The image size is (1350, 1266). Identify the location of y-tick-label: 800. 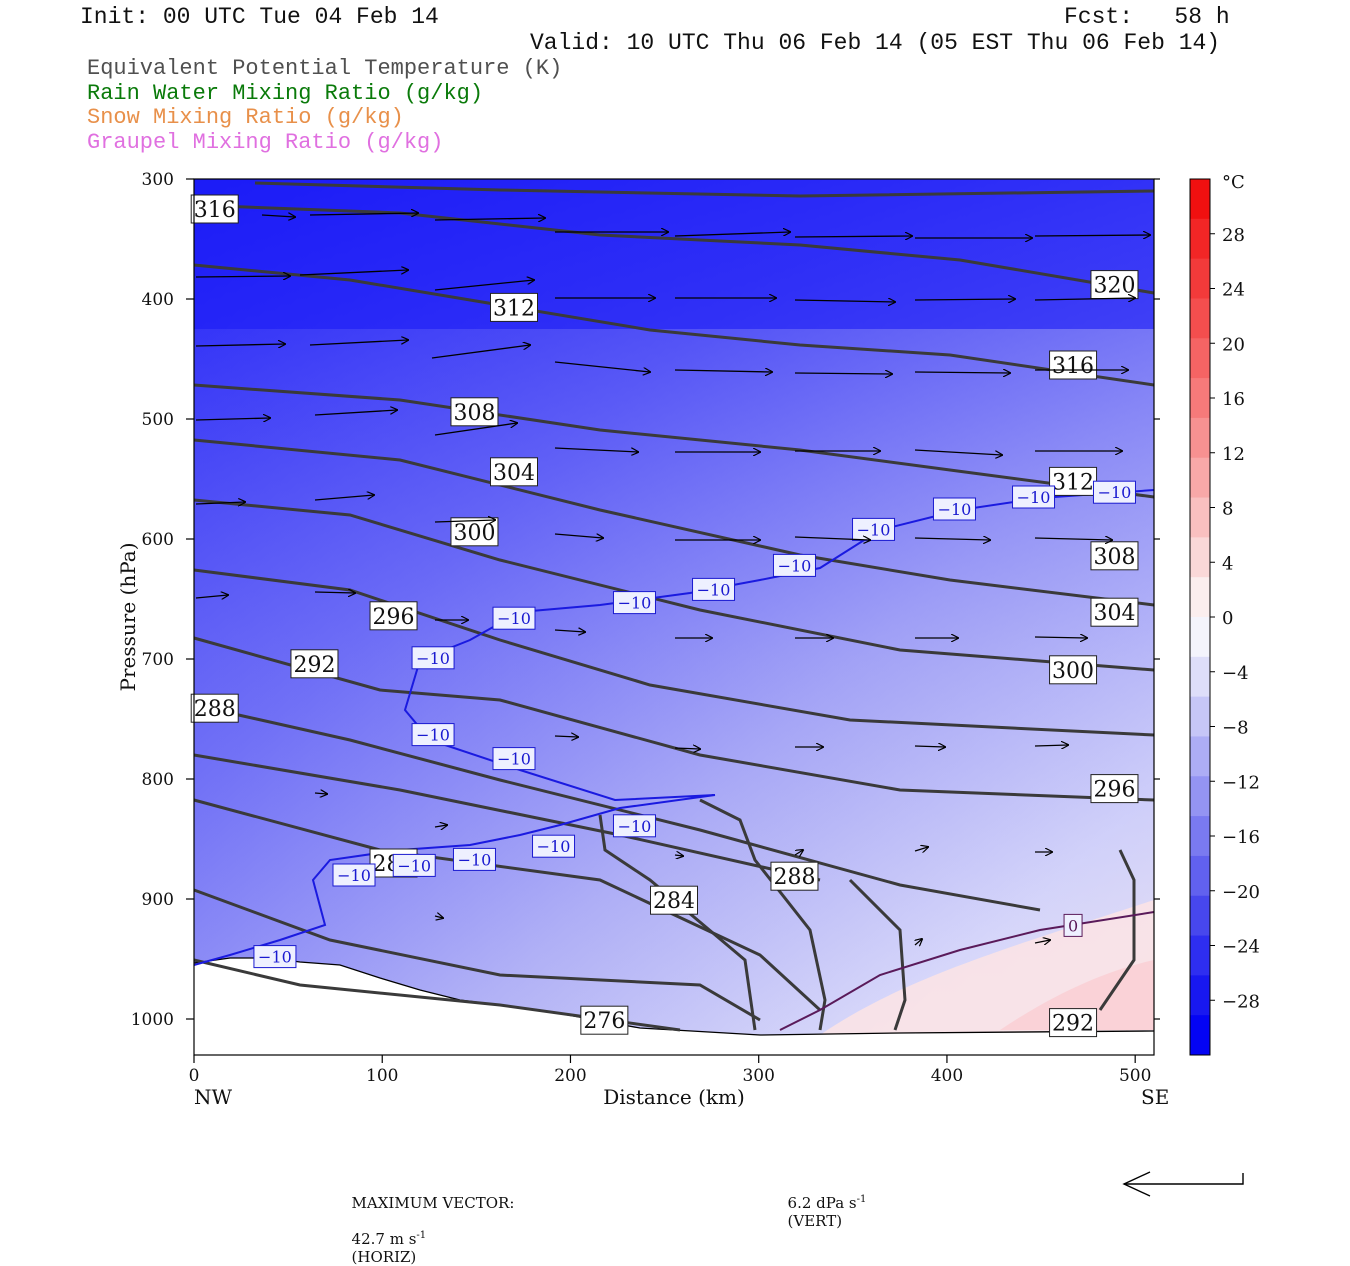
(158, 780).